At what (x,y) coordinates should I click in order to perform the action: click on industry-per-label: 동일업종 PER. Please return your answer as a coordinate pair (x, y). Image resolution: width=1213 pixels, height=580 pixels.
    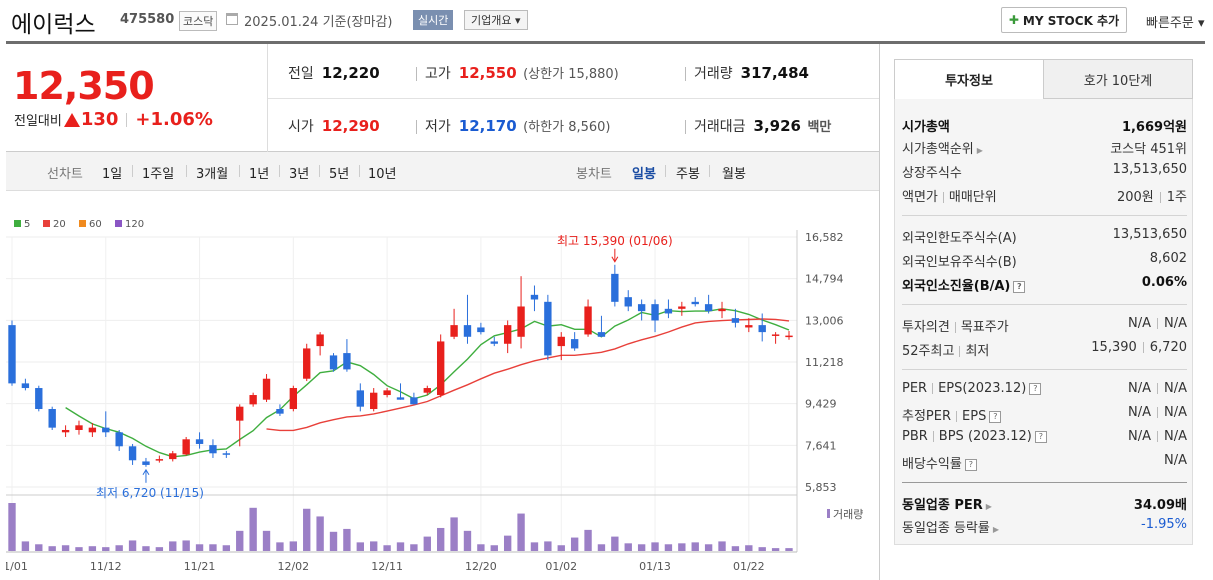
    Looking at the image, I should click on (942, 505).